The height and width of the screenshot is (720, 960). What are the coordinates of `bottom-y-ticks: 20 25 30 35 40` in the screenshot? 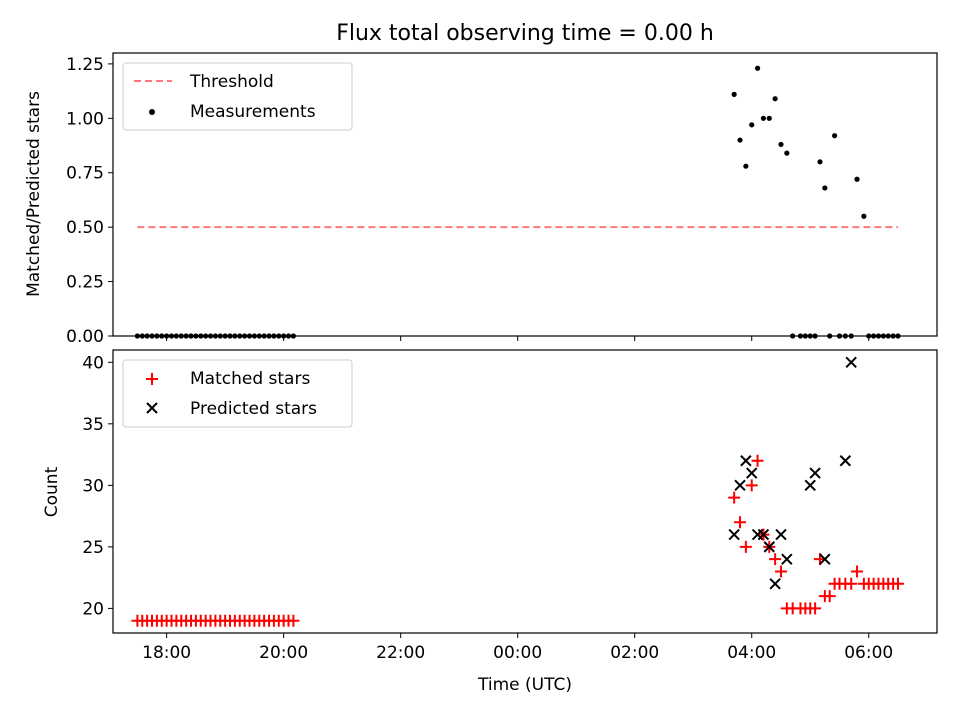 It's located at (97, 486).